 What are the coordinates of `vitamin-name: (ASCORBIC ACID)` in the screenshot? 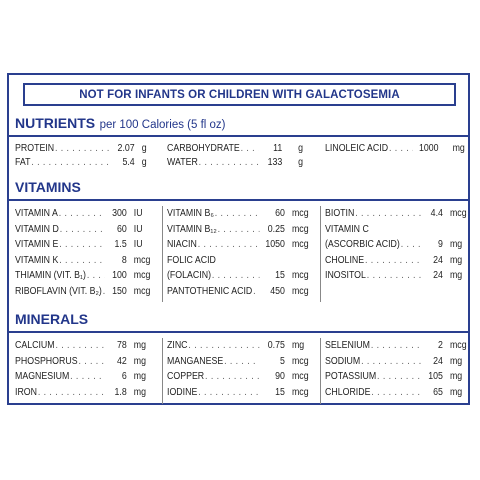 It's located at (362, 244).